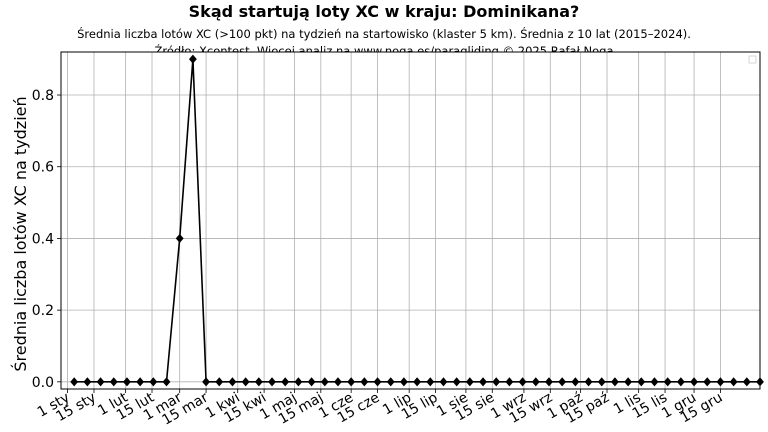 Image resolution: width=768 pixels, height=432 pixels. What do you see at coordinates (43, 168) in the screenshot?
I see `y-tick-label: 0.6` at bounding box center [43, 168].